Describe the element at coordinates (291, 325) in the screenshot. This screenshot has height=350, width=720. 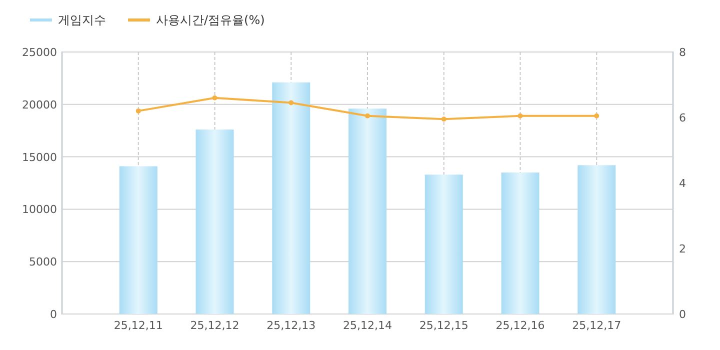
I see `x-tick-label: 25,12,13` at that location.